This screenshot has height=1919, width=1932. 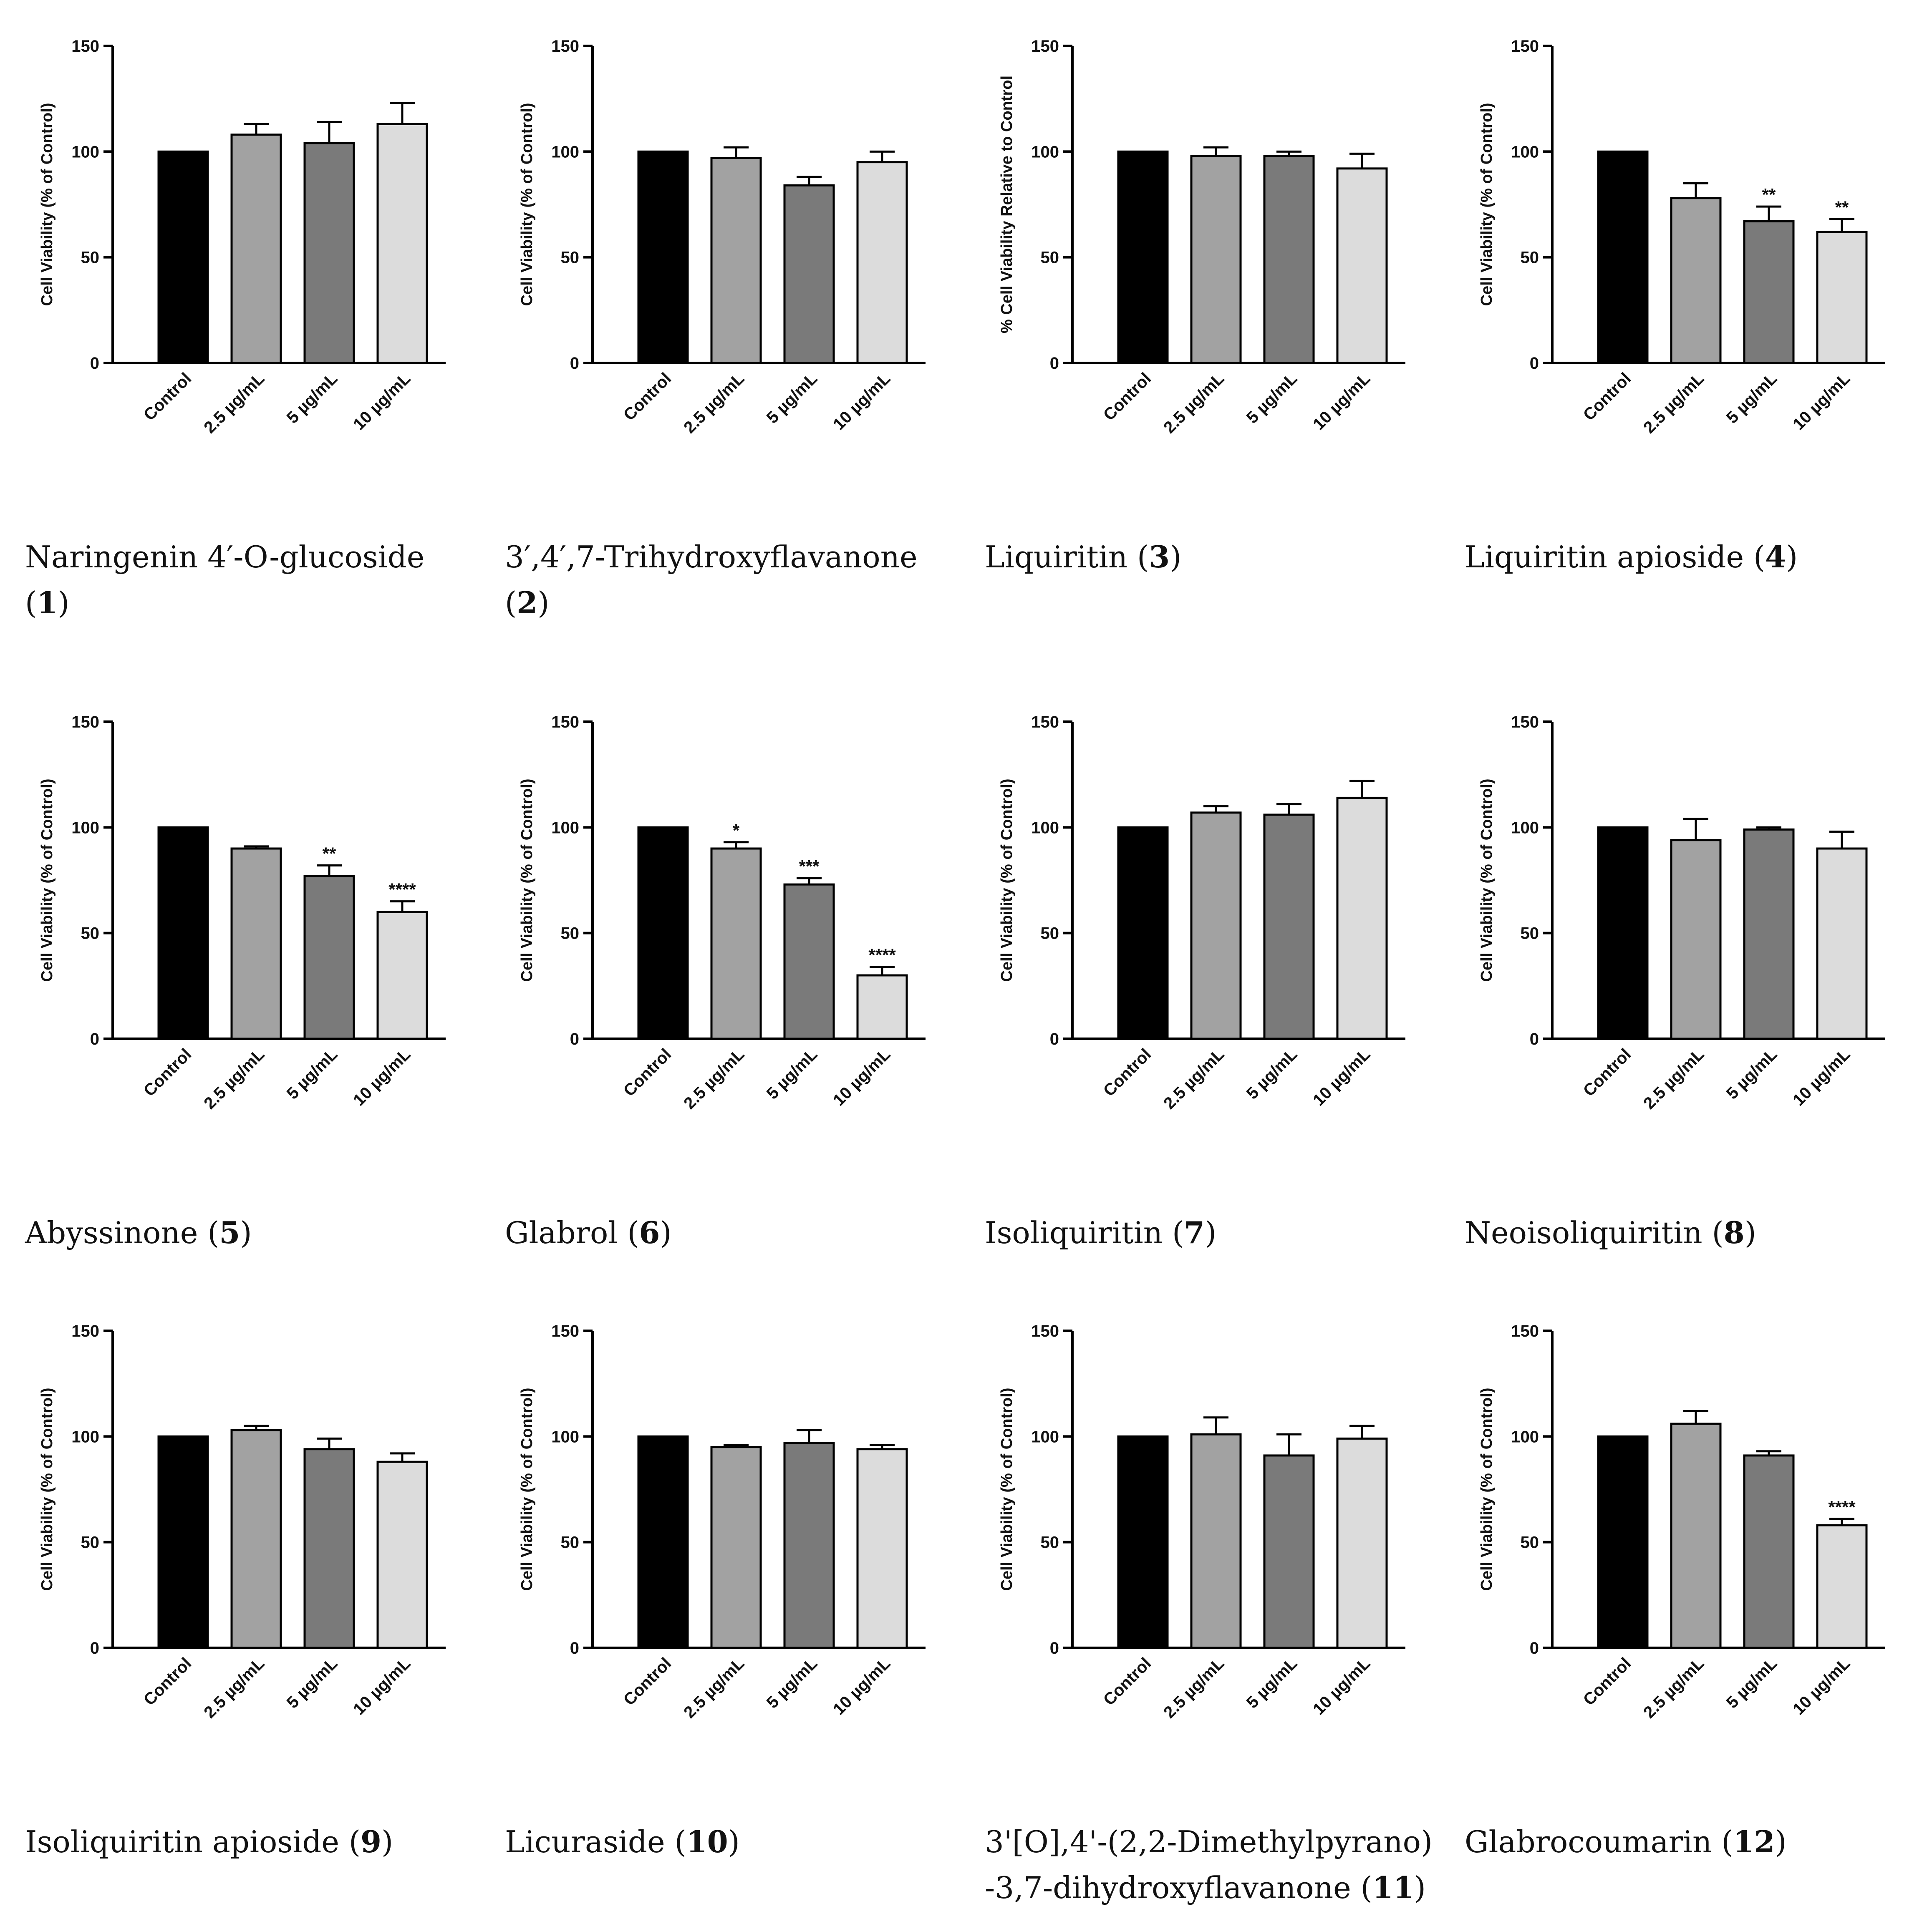 What do you see at coordinates (623, 1842) in the screenshot?
I see `chart-caption: Licuraside (10)` at bounding box center [623, 1842].